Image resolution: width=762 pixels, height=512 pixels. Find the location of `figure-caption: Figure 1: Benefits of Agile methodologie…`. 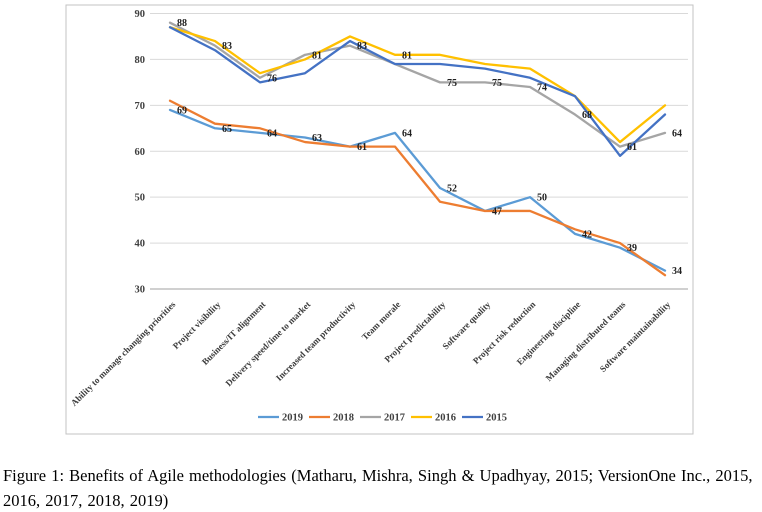

figure-caption: Figure 1: Benefits of Agile methodologie… is located at coordinates (378, 488).